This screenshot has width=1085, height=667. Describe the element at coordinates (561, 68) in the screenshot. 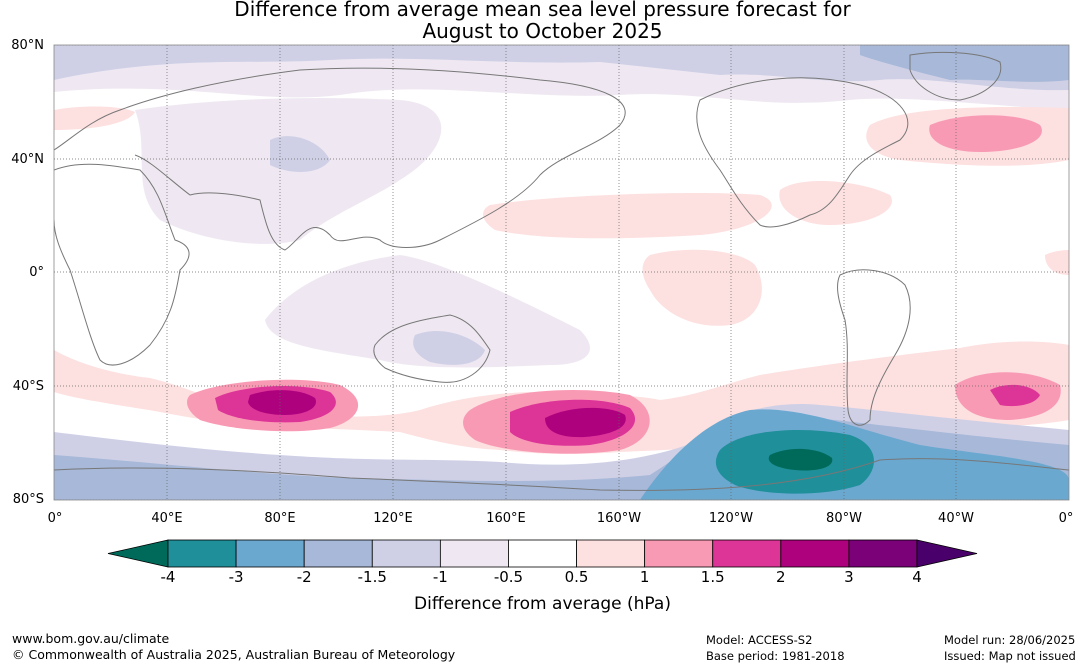

I see `arctic-band-mid` at that location.